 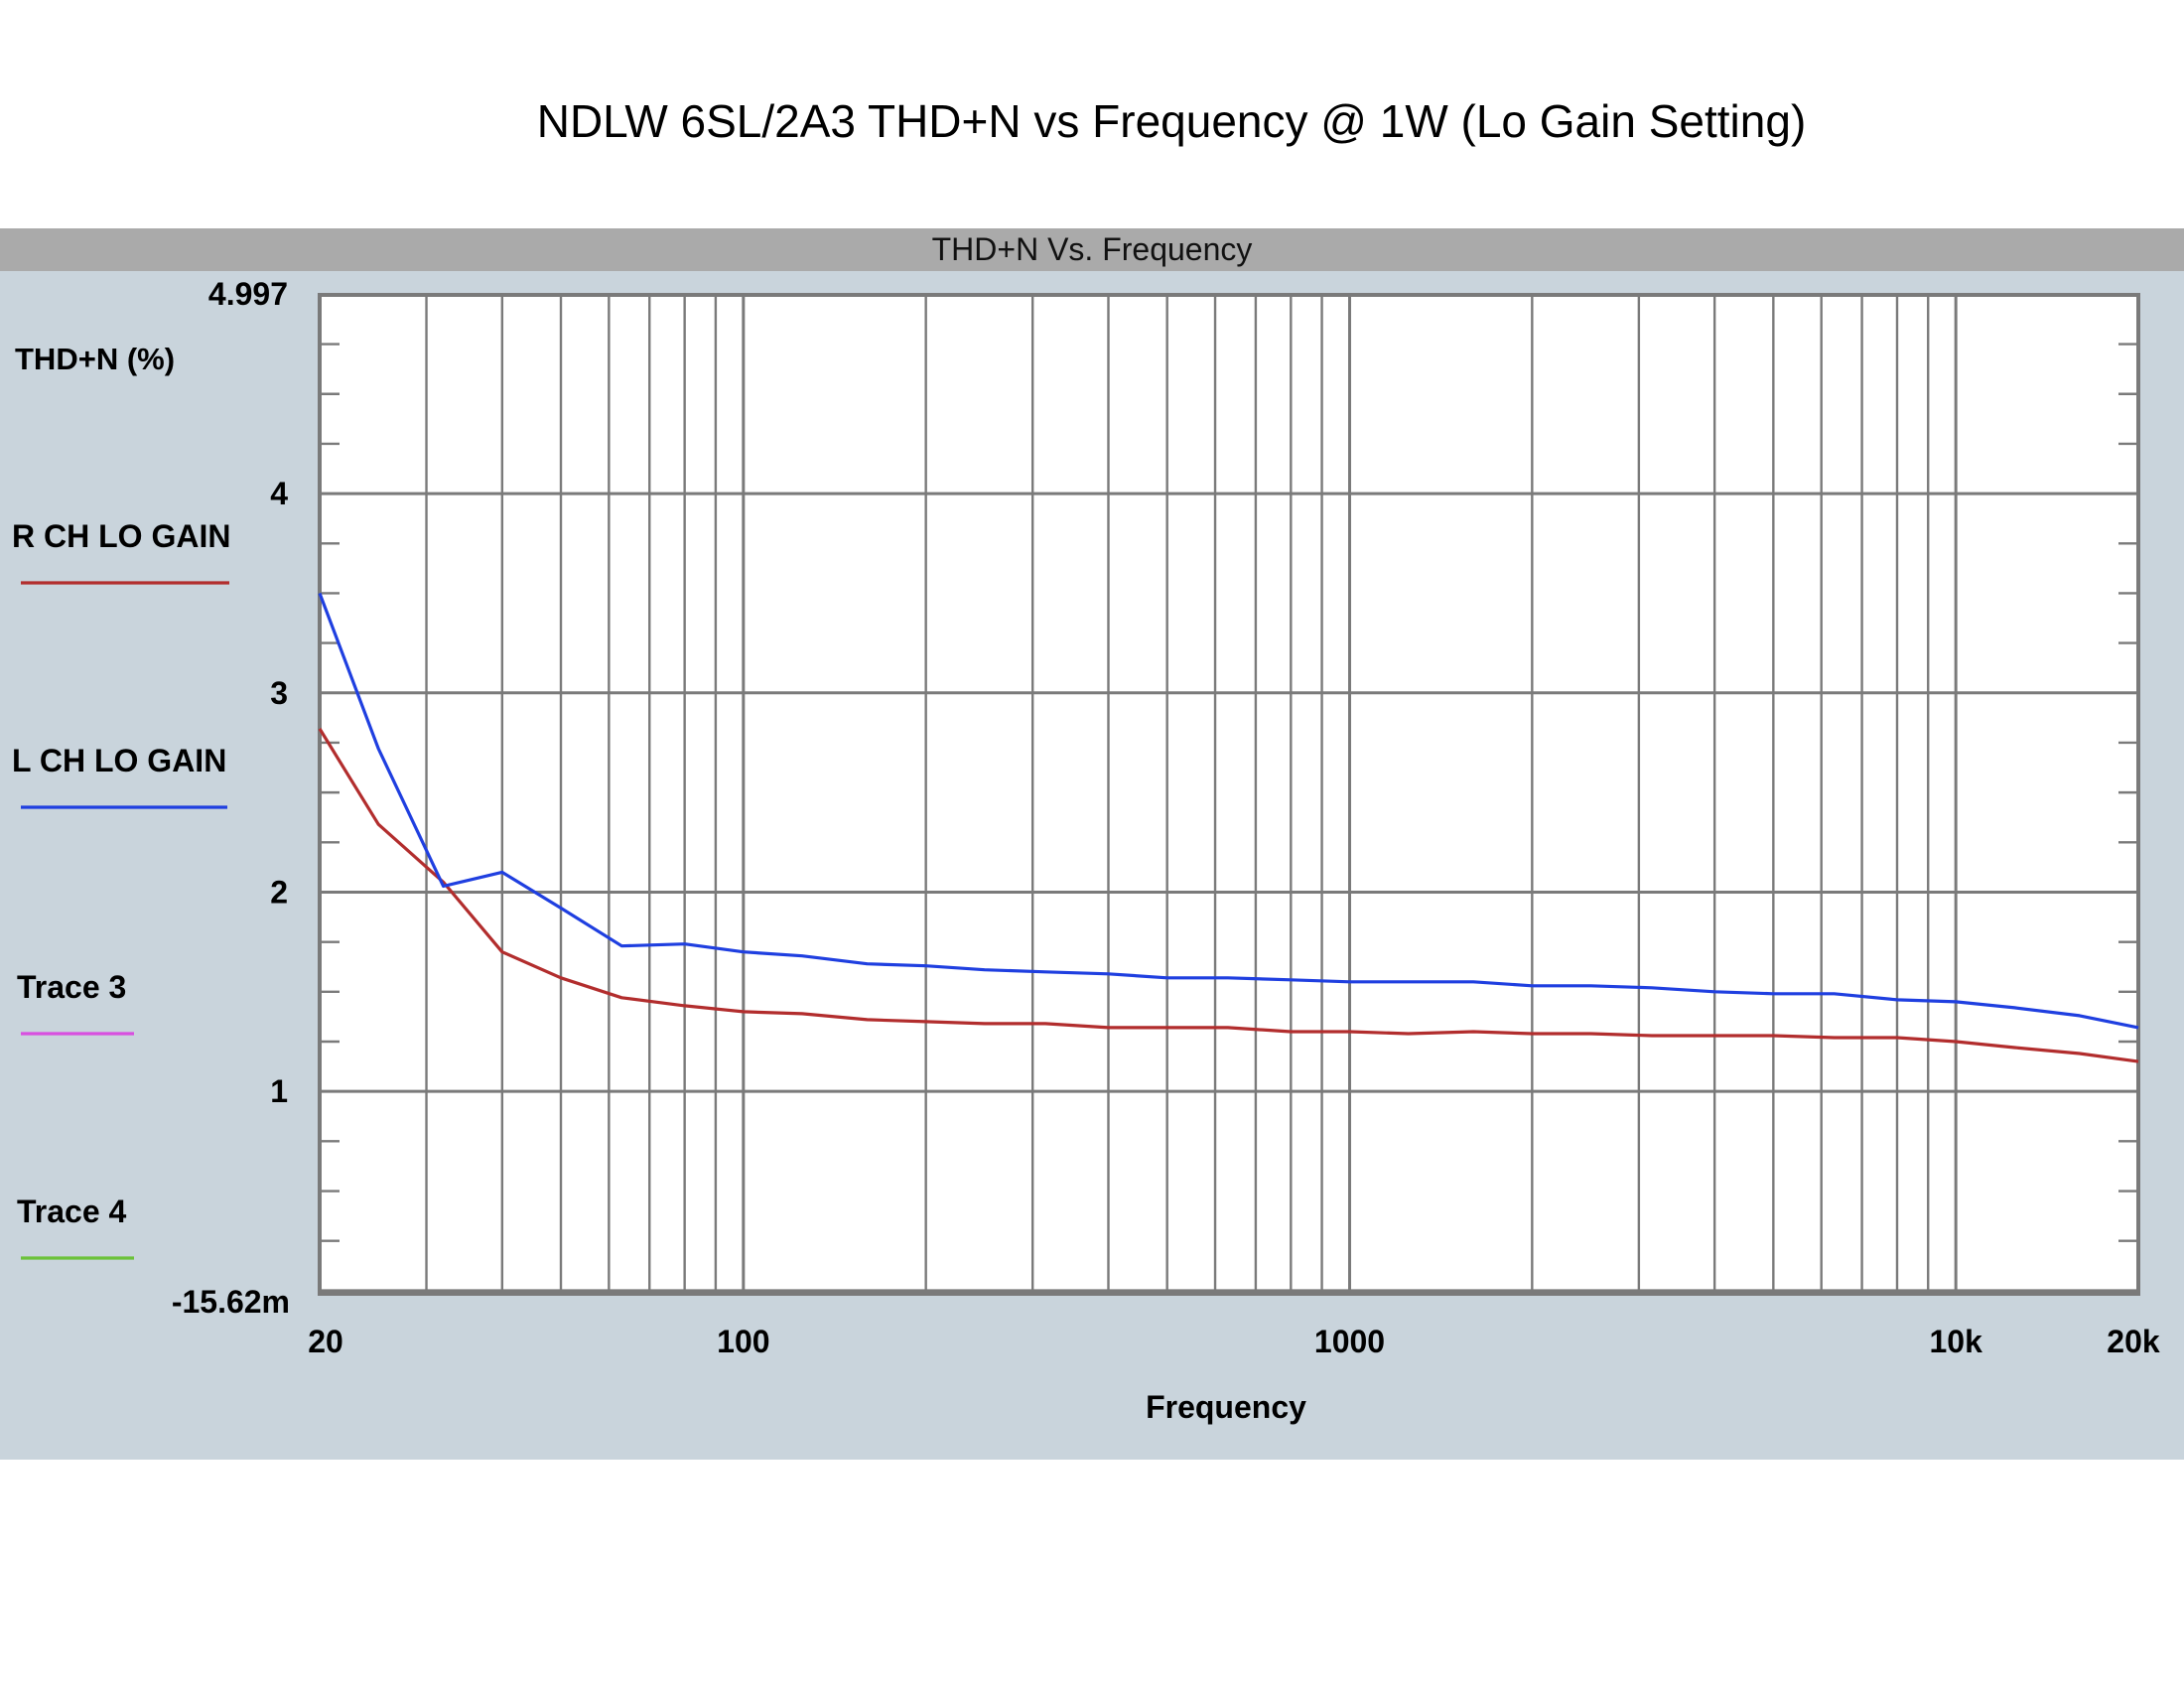 What do you see at coordinates (1092, 249) in the screenshot?
I see `panel-header: THD+N Vs. Frequency` at bounding box center [1092, 249].